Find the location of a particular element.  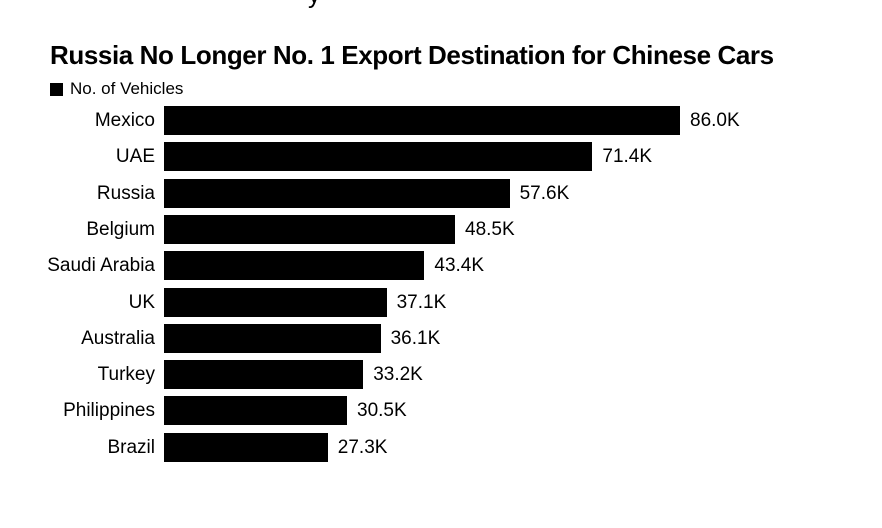

bar-row: Belgium 48.5K is located at coordinates (441, 229).